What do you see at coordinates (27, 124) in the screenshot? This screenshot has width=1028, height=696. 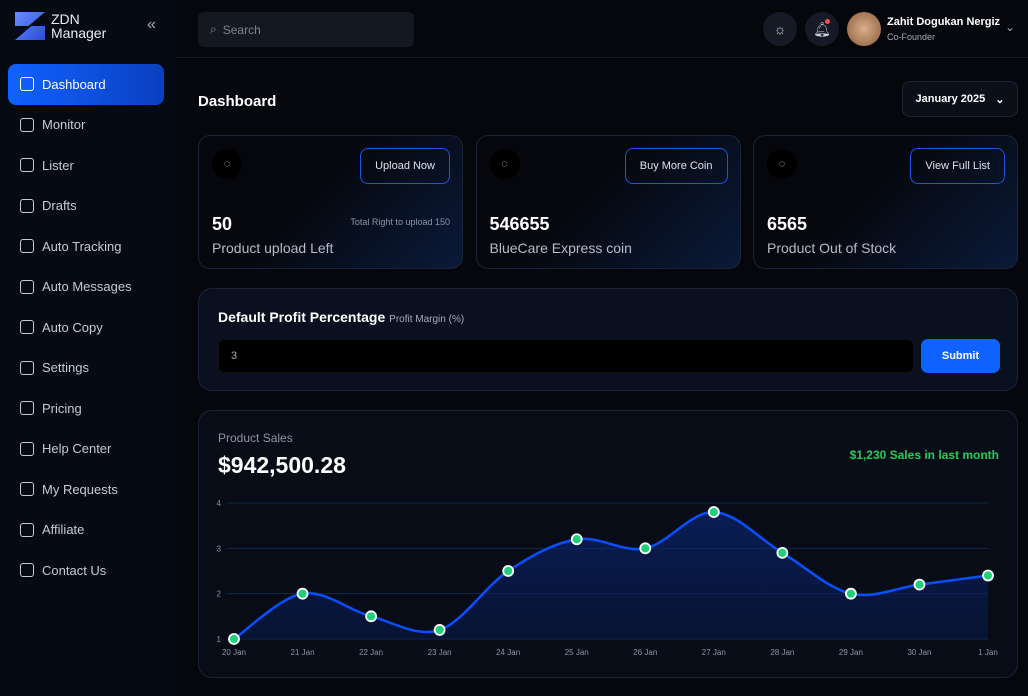 I see `monitor-icon` at bounding box center [27, 124].